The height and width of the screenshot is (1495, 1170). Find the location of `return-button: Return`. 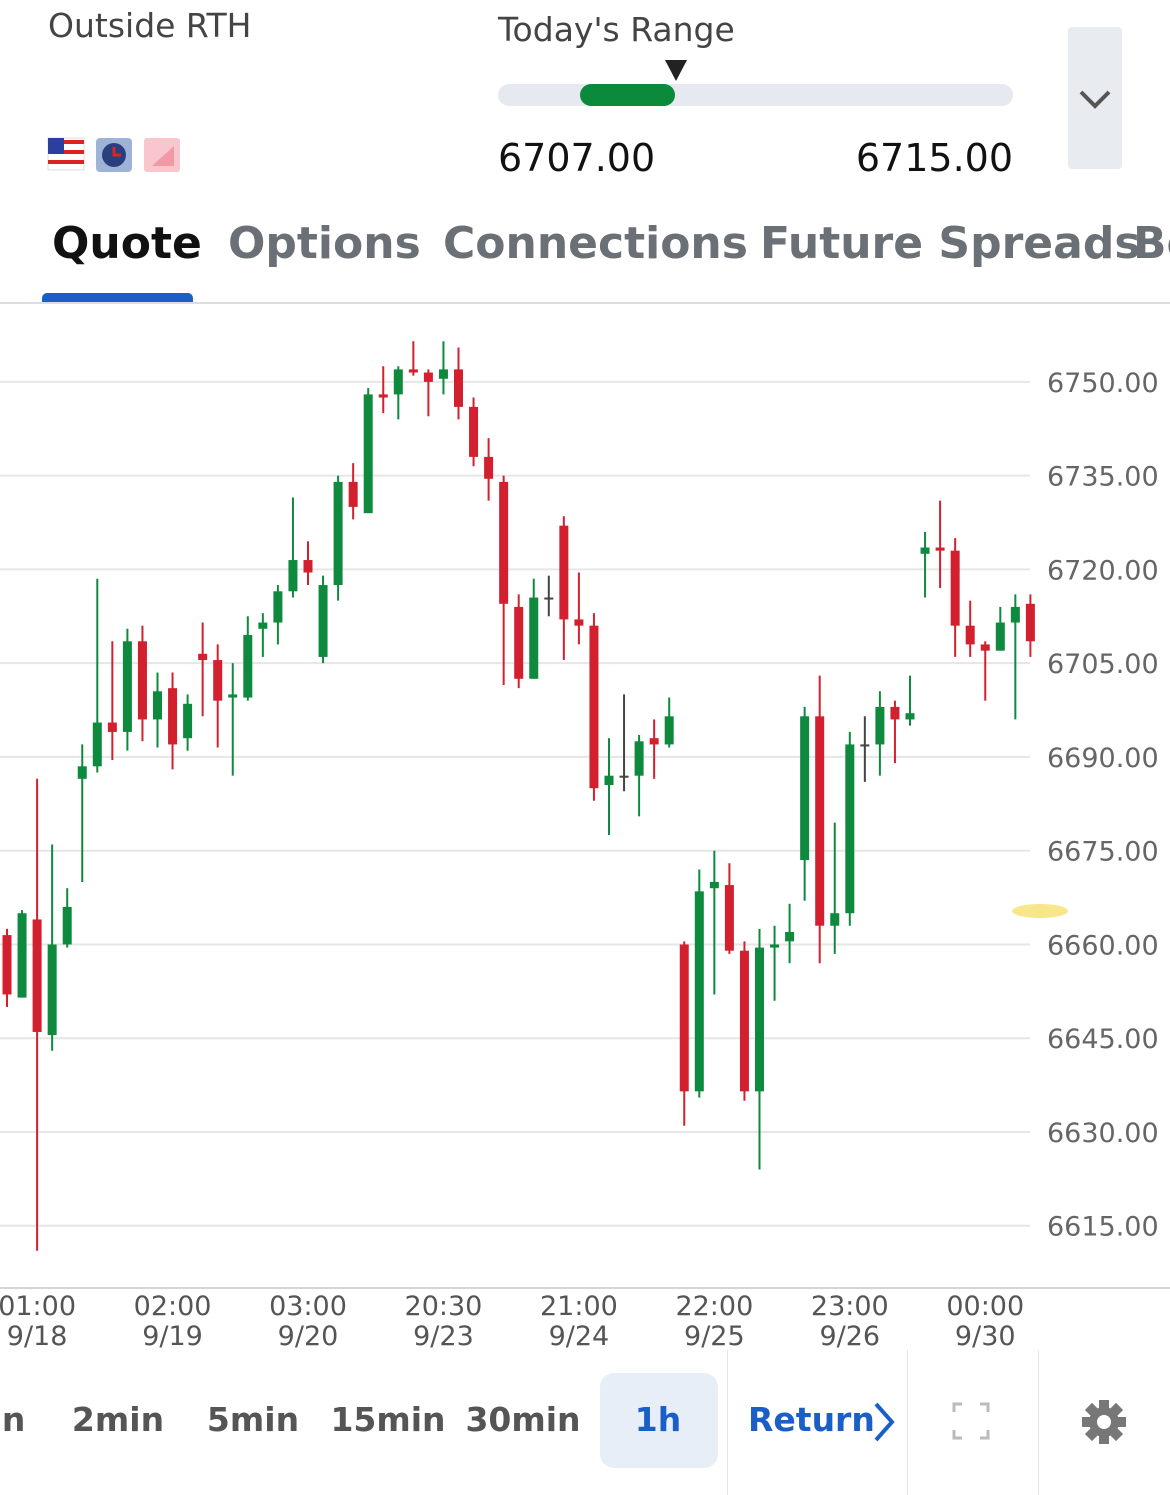

return-button: Return is located at coordinates (811, 1419).